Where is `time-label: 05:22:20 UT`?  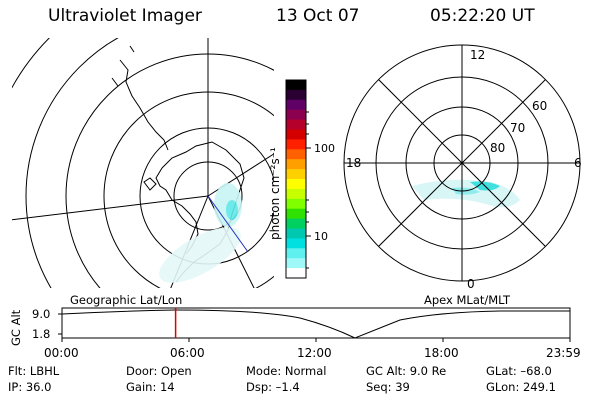
time-label: 05:22:20 UT is located at coordinates (482, 16).